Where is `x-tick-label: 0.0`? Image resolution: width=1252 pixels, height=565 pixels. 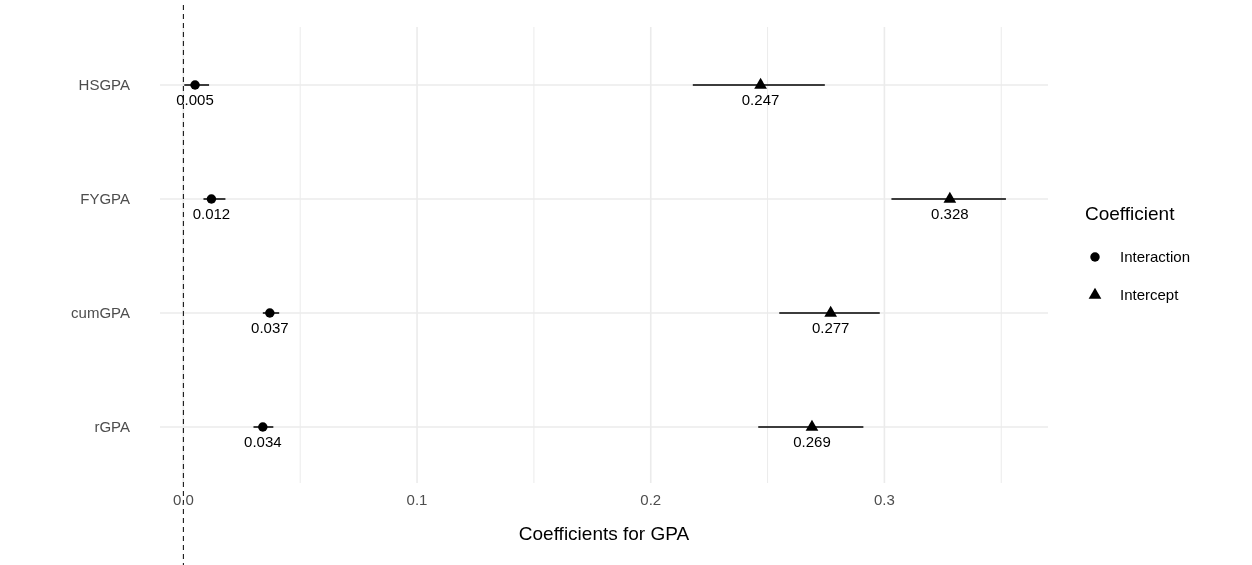
x-tick-label: 0.0 is located at coordinates (183, 499).